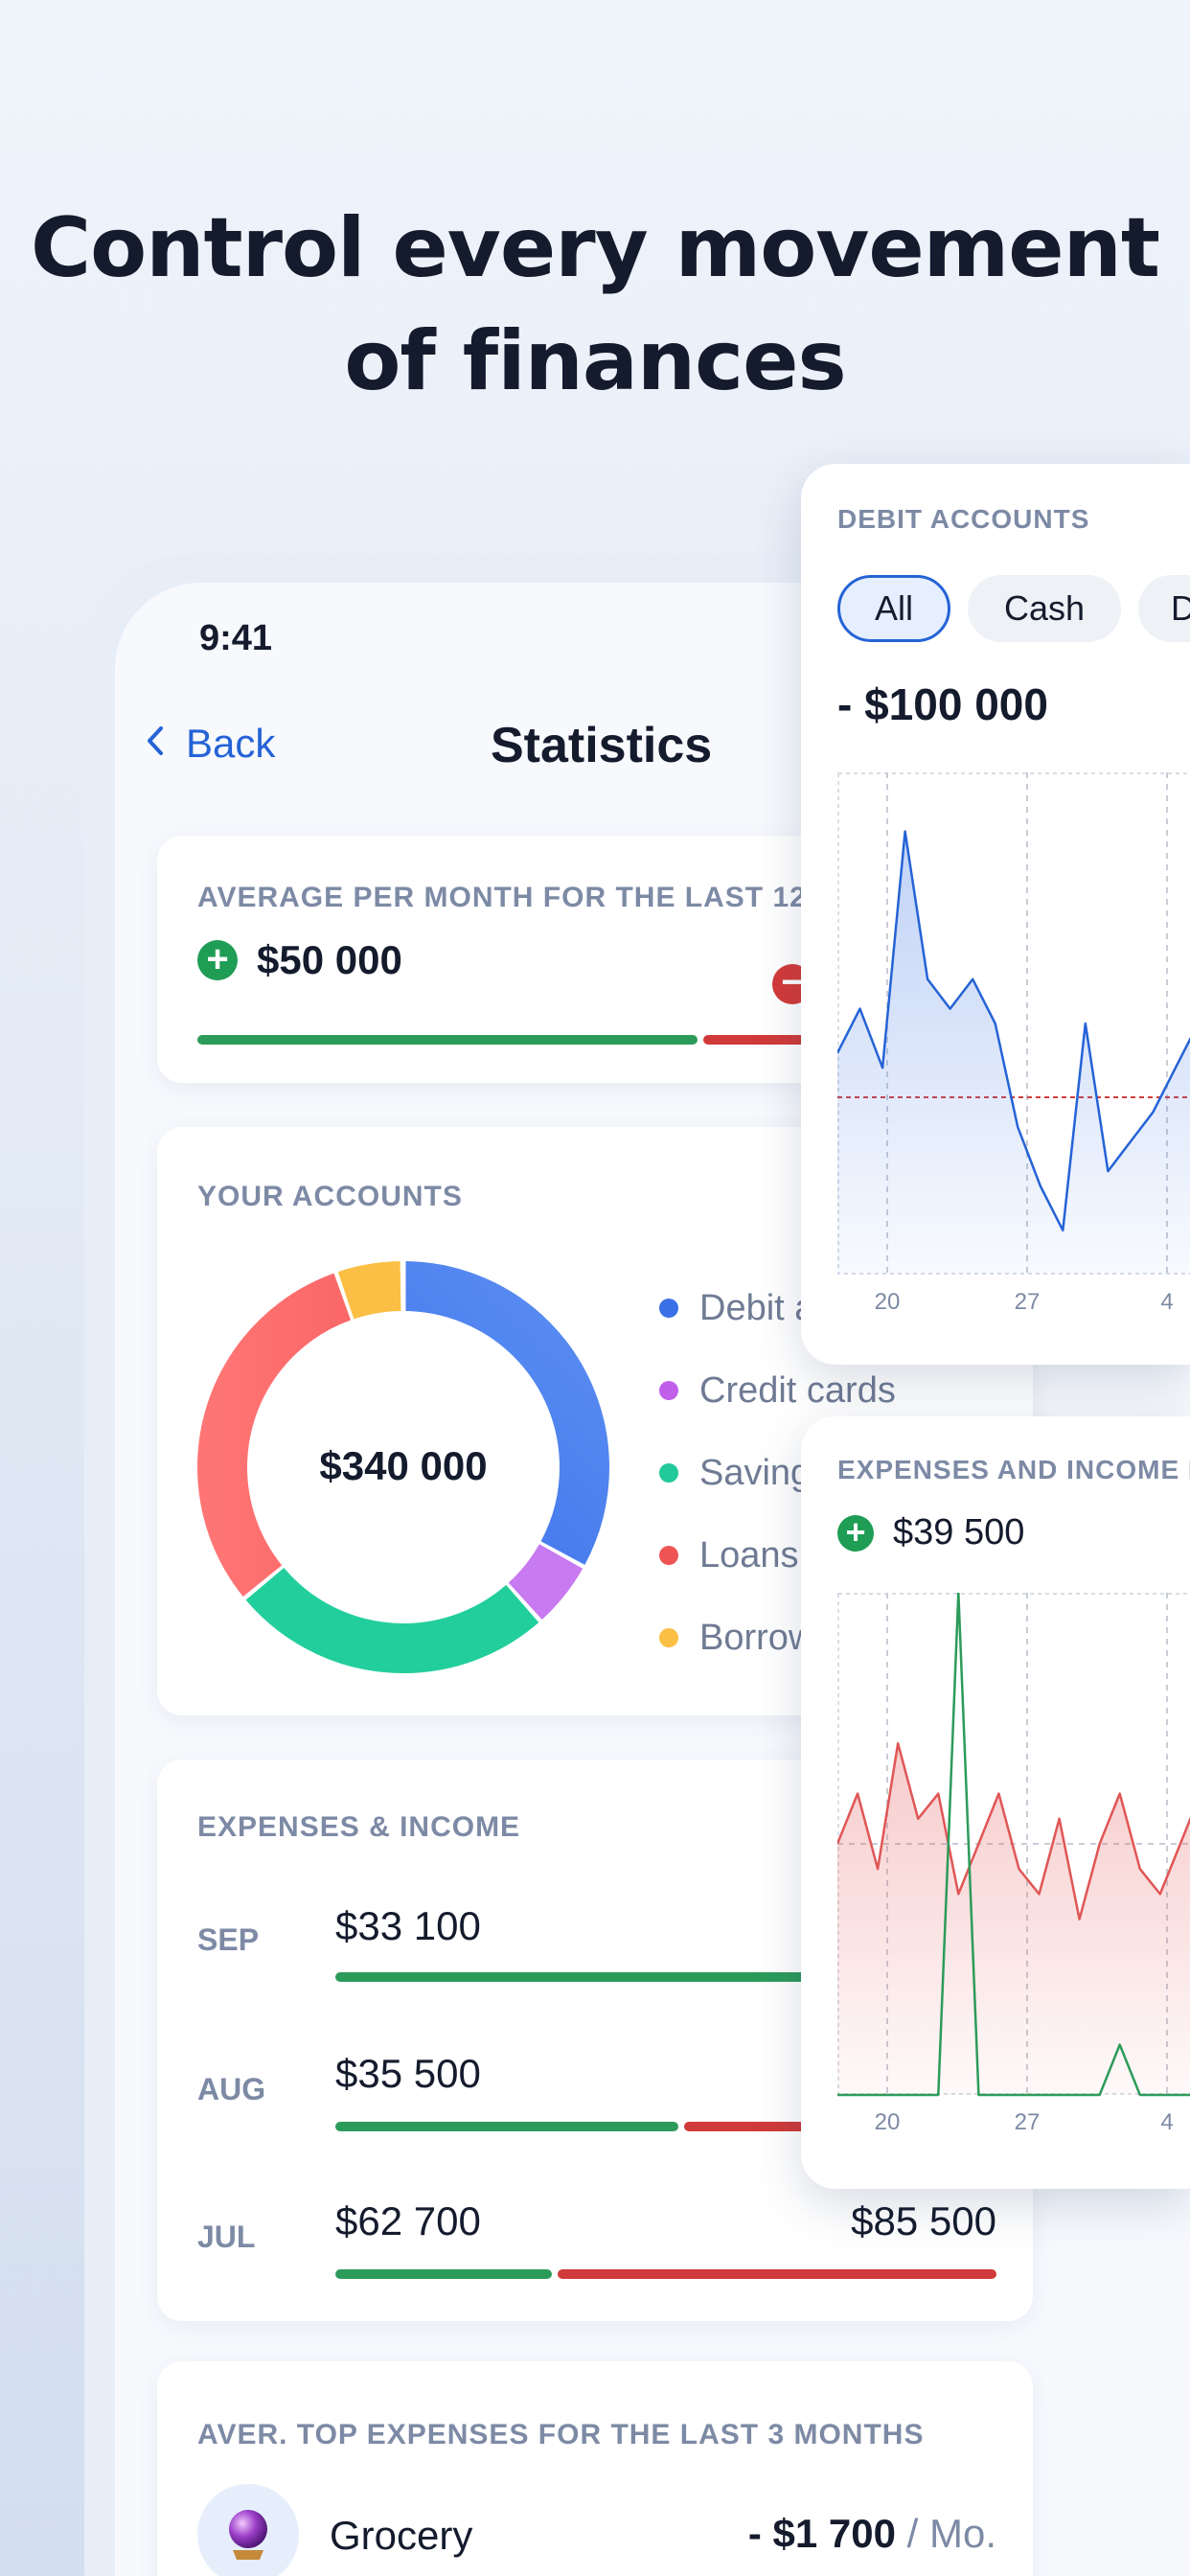 The image size is (1190, 2576). Describe the element at coordinates (602, 745) in the screenshot. I see `page-title: Statistics` at that location.